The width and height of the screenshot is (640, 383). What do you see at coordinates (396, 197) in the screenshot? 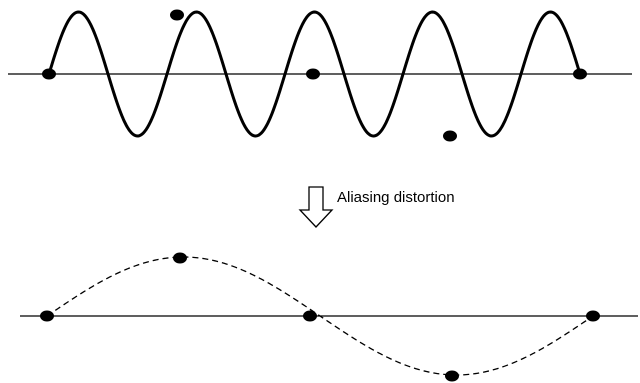
I see `aliasing-caption: Aliasing distortion` at bounding box center [396, 197].